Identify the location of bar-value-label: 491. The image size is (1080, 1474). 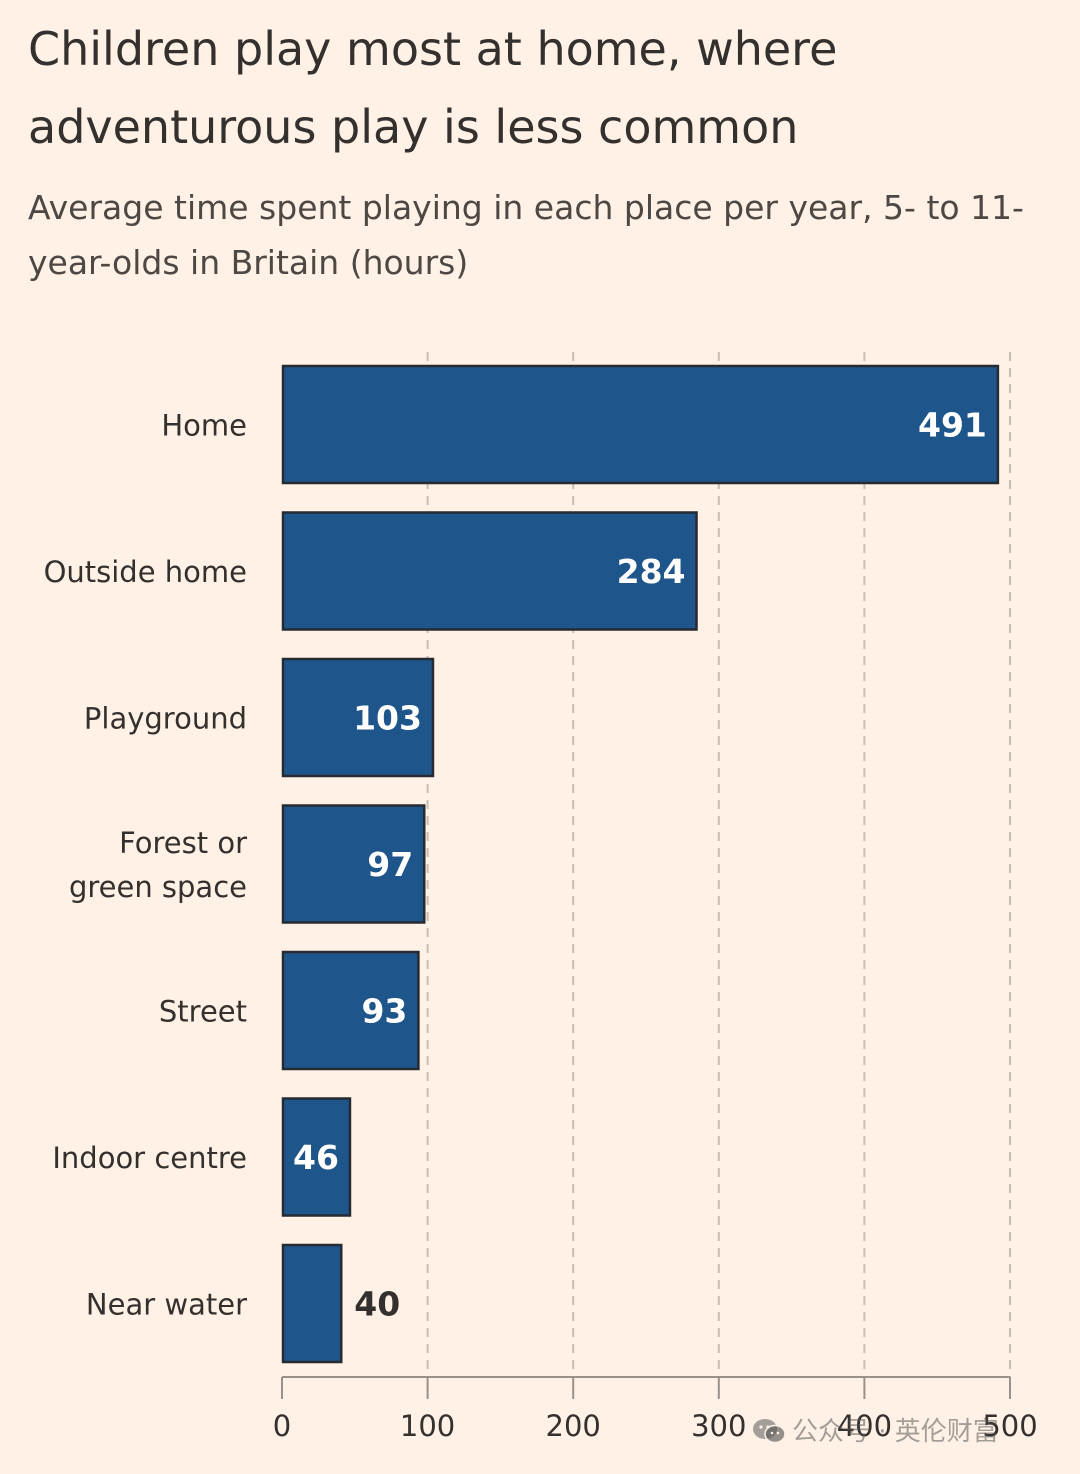
(952, 425).